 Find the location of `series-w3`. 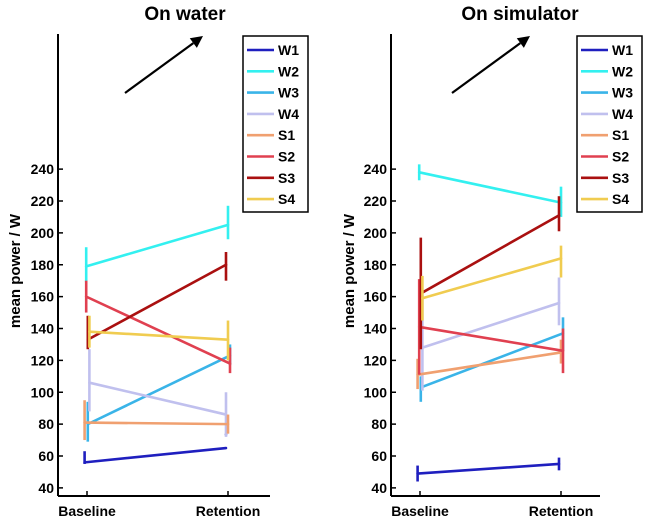

series-w3 is located at coordinates (159, 393).